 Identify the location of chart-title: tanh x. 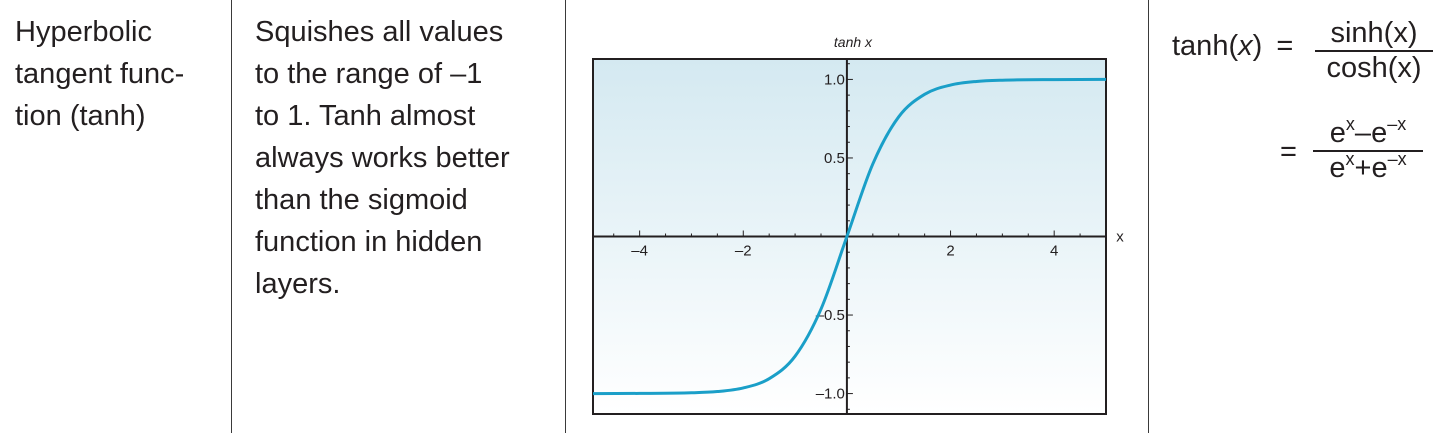
(853, 42).